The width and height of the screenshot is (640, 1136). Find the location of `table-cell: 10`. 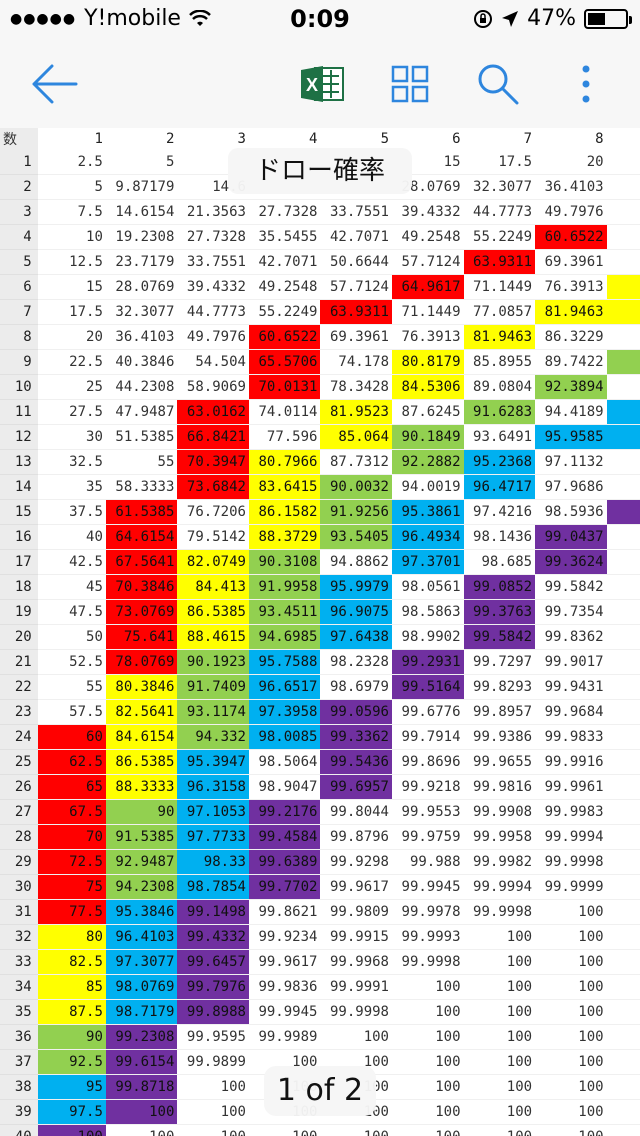

table-cell: 10 is located at coordinates (71, 237).